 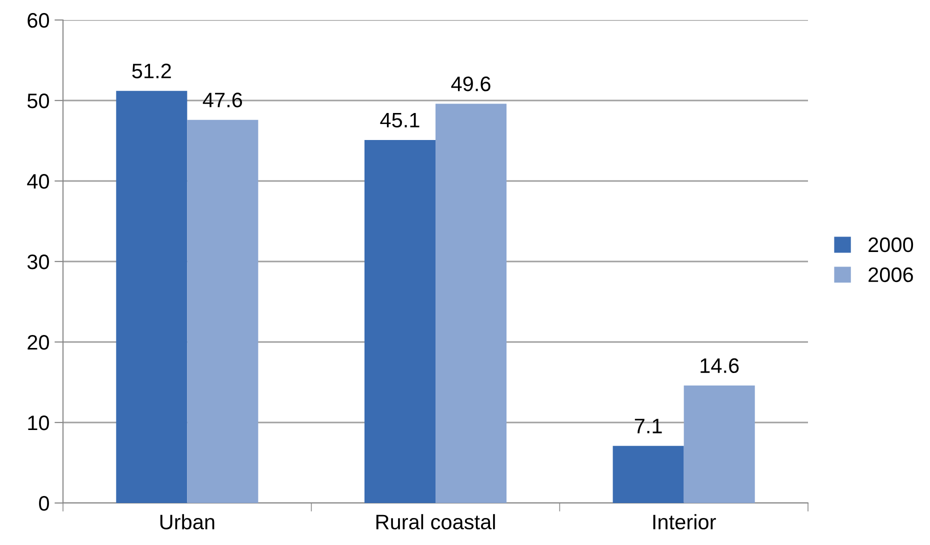 What do you see at coordinates (38, 181) in the screenshot?
I see `y-tick-label: 40` at bounding box center [38, 181].